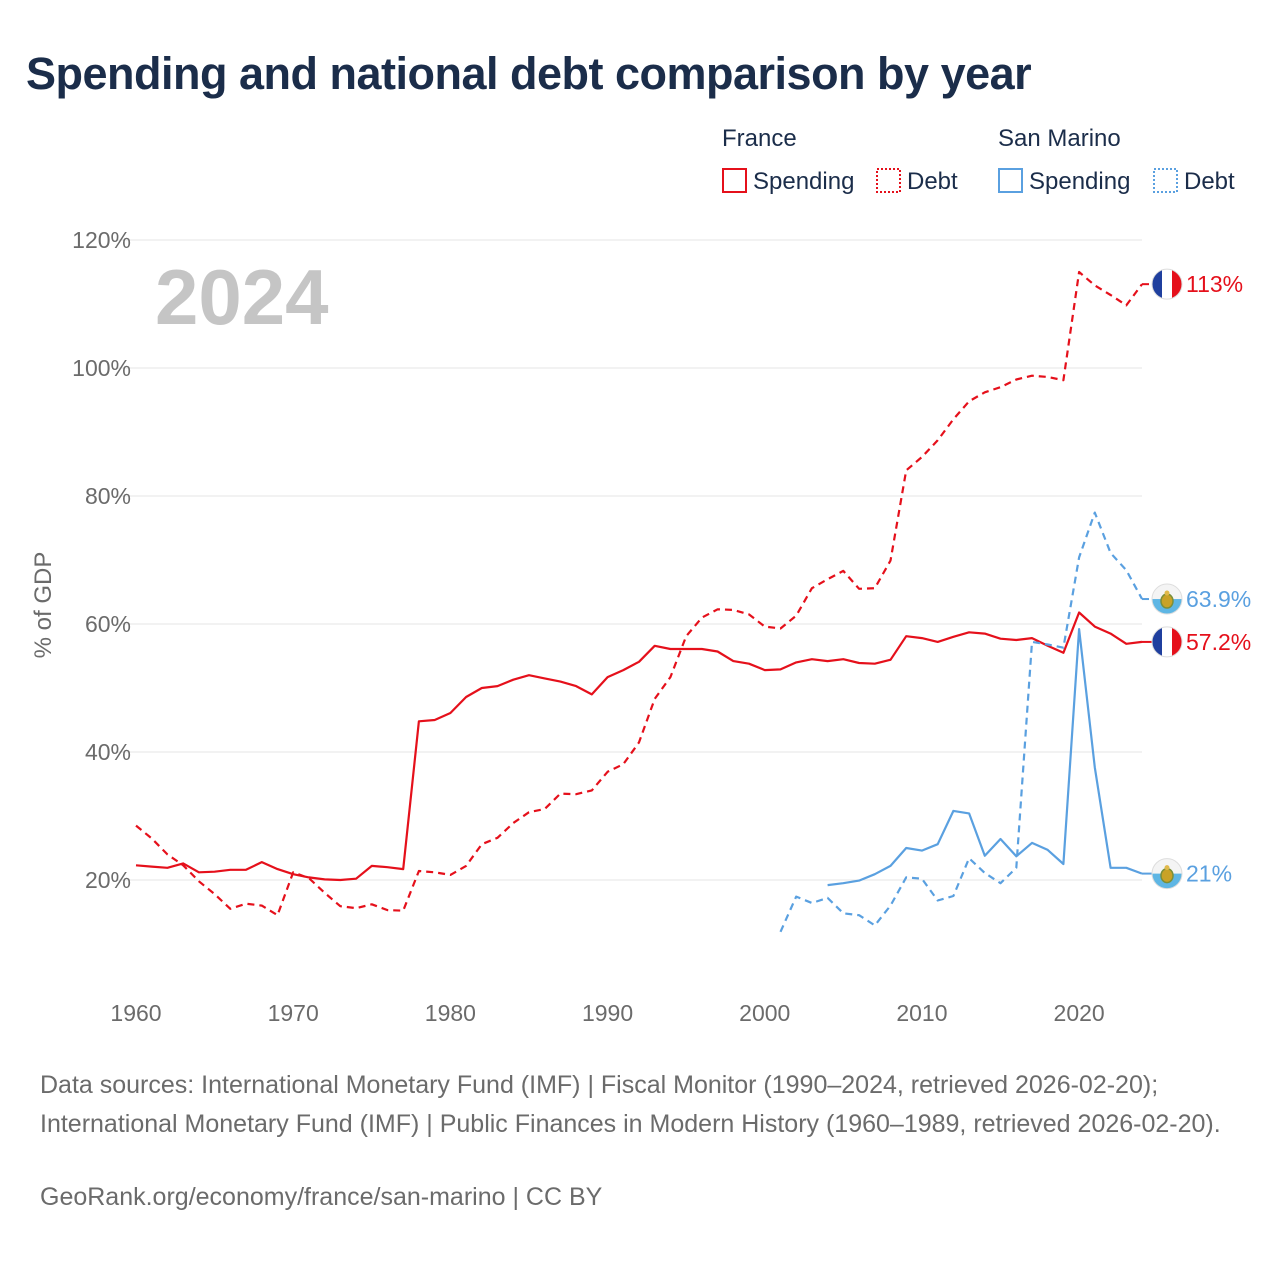  Describe the element at coordinates (101, 560) in the screenshot. I see `y-axis: 20% 40% 60% 80% 100% 120%` at that location.